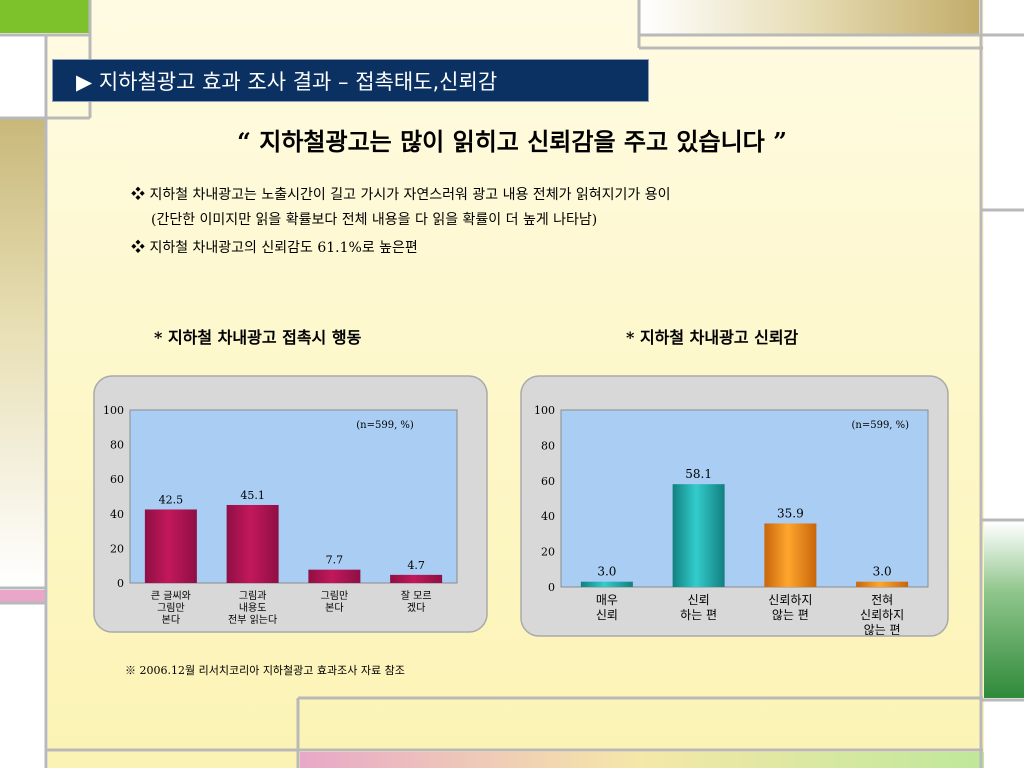  What do you see at coordinates (698, 474) in the screenshot?
I see `data-label: 58.1` at bounding box center [698, 474].